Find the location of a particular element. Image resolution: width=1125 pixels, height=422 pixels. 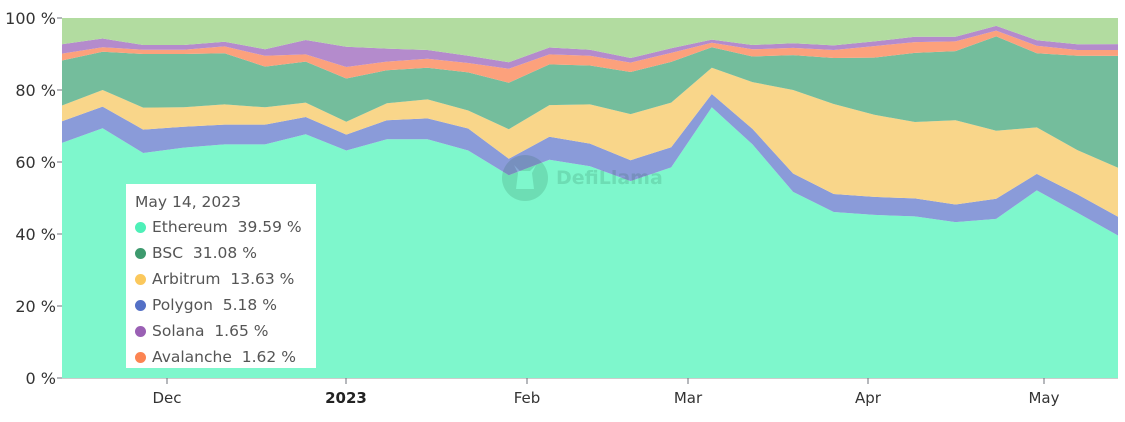

tooltip-item-value: 39.59 % is located at coordinates (269, 227).